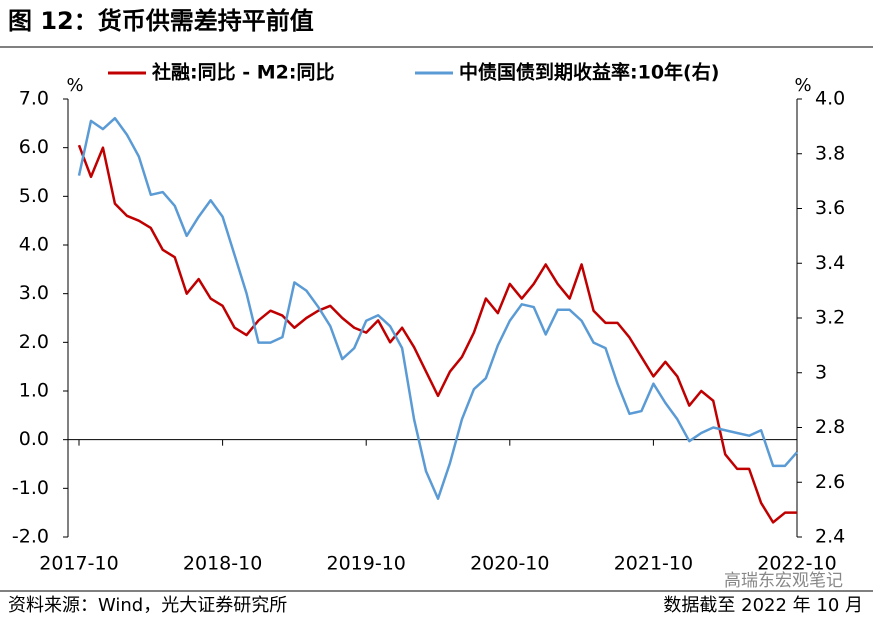 The height and width of the screenshot is (622, 873). What do you see at coordinates (830, 263) in the screenshot?
I see `y2-tick-label: 3.4` at bounding box center [830, 263].